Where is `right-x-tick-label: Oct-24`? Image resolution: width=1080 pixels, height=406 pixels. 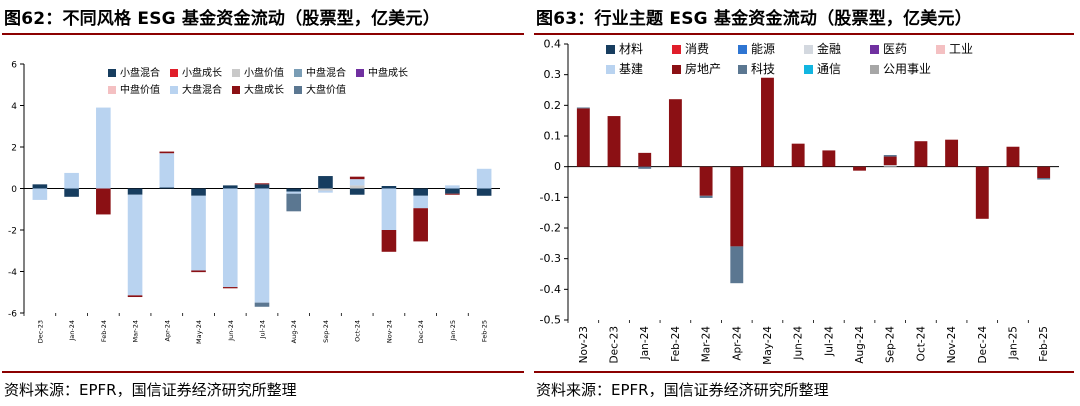
right-x-tick-label: Oct-24 is located at coordinates (921, 344).